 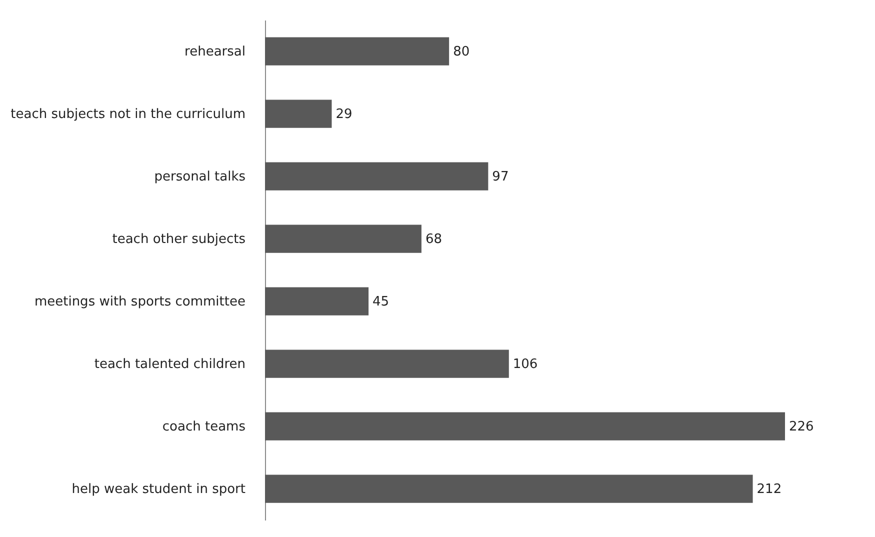 What do you see at coordinates (344, 114) in the screenshot?
I see `data-label: 29` at bounding box center [344, 114].